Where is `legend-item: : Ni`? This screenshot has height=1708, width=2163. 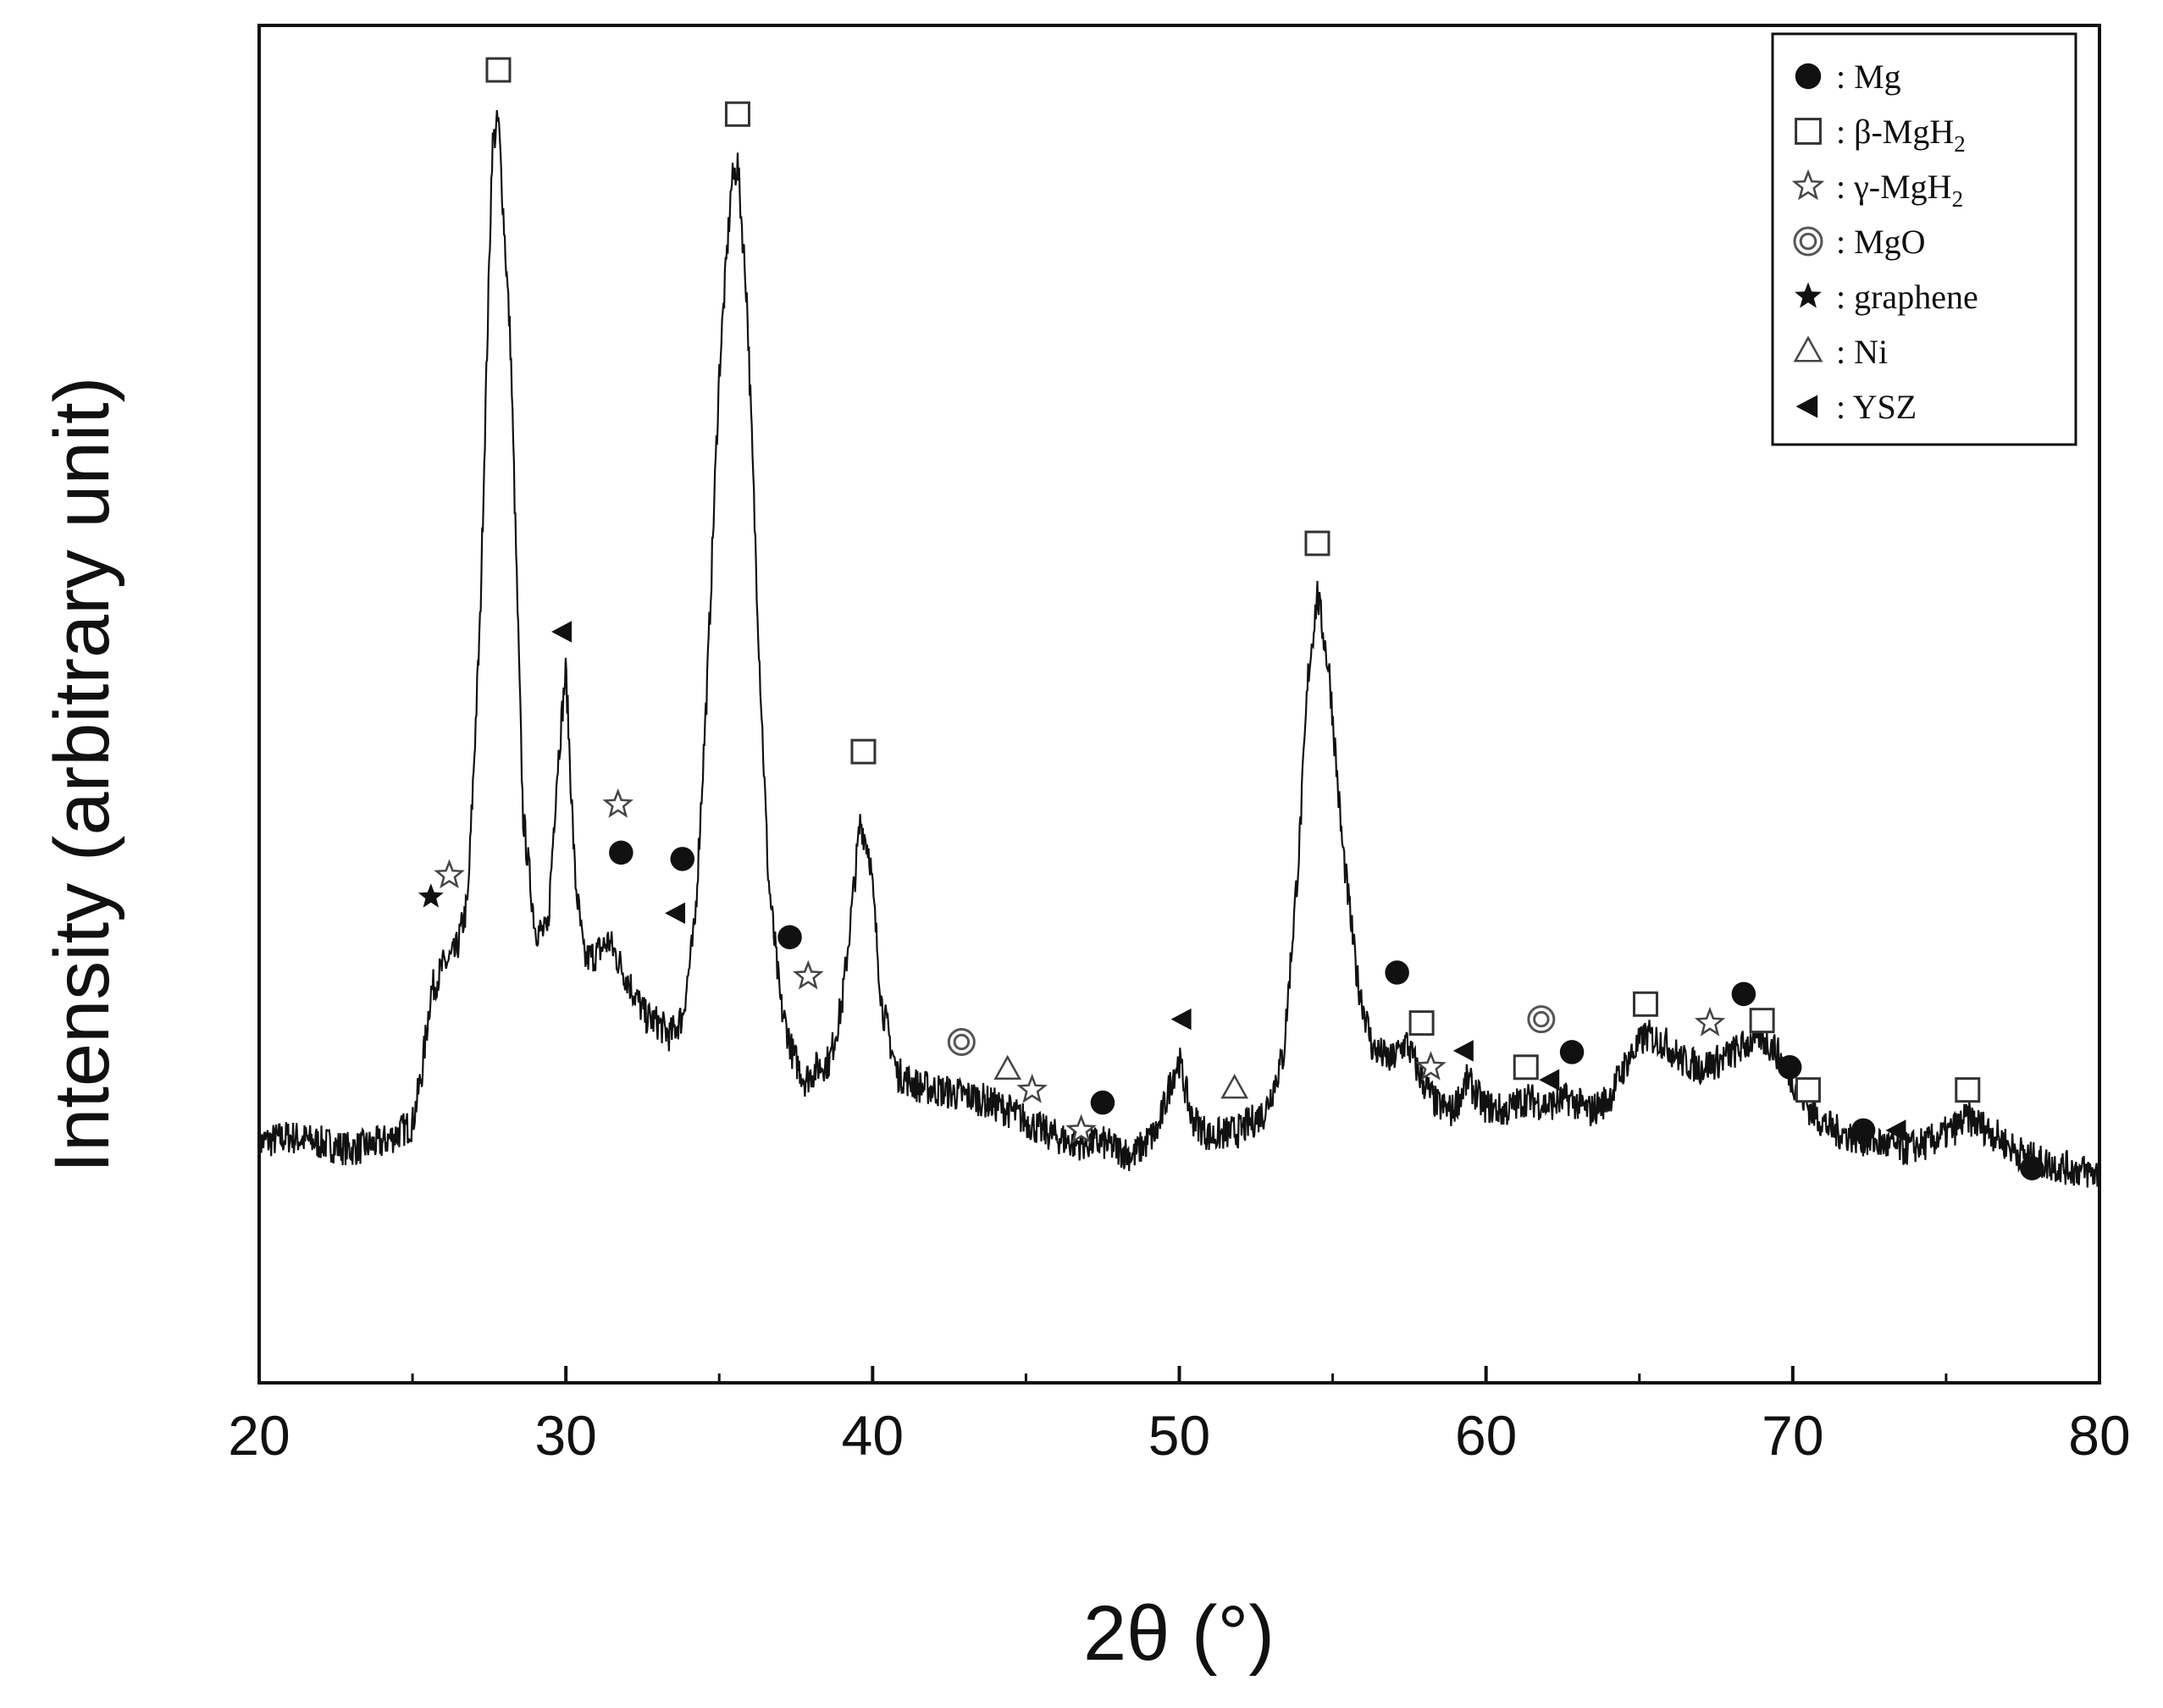
legend-item: : Ni is located at coordinates (1840, 352).